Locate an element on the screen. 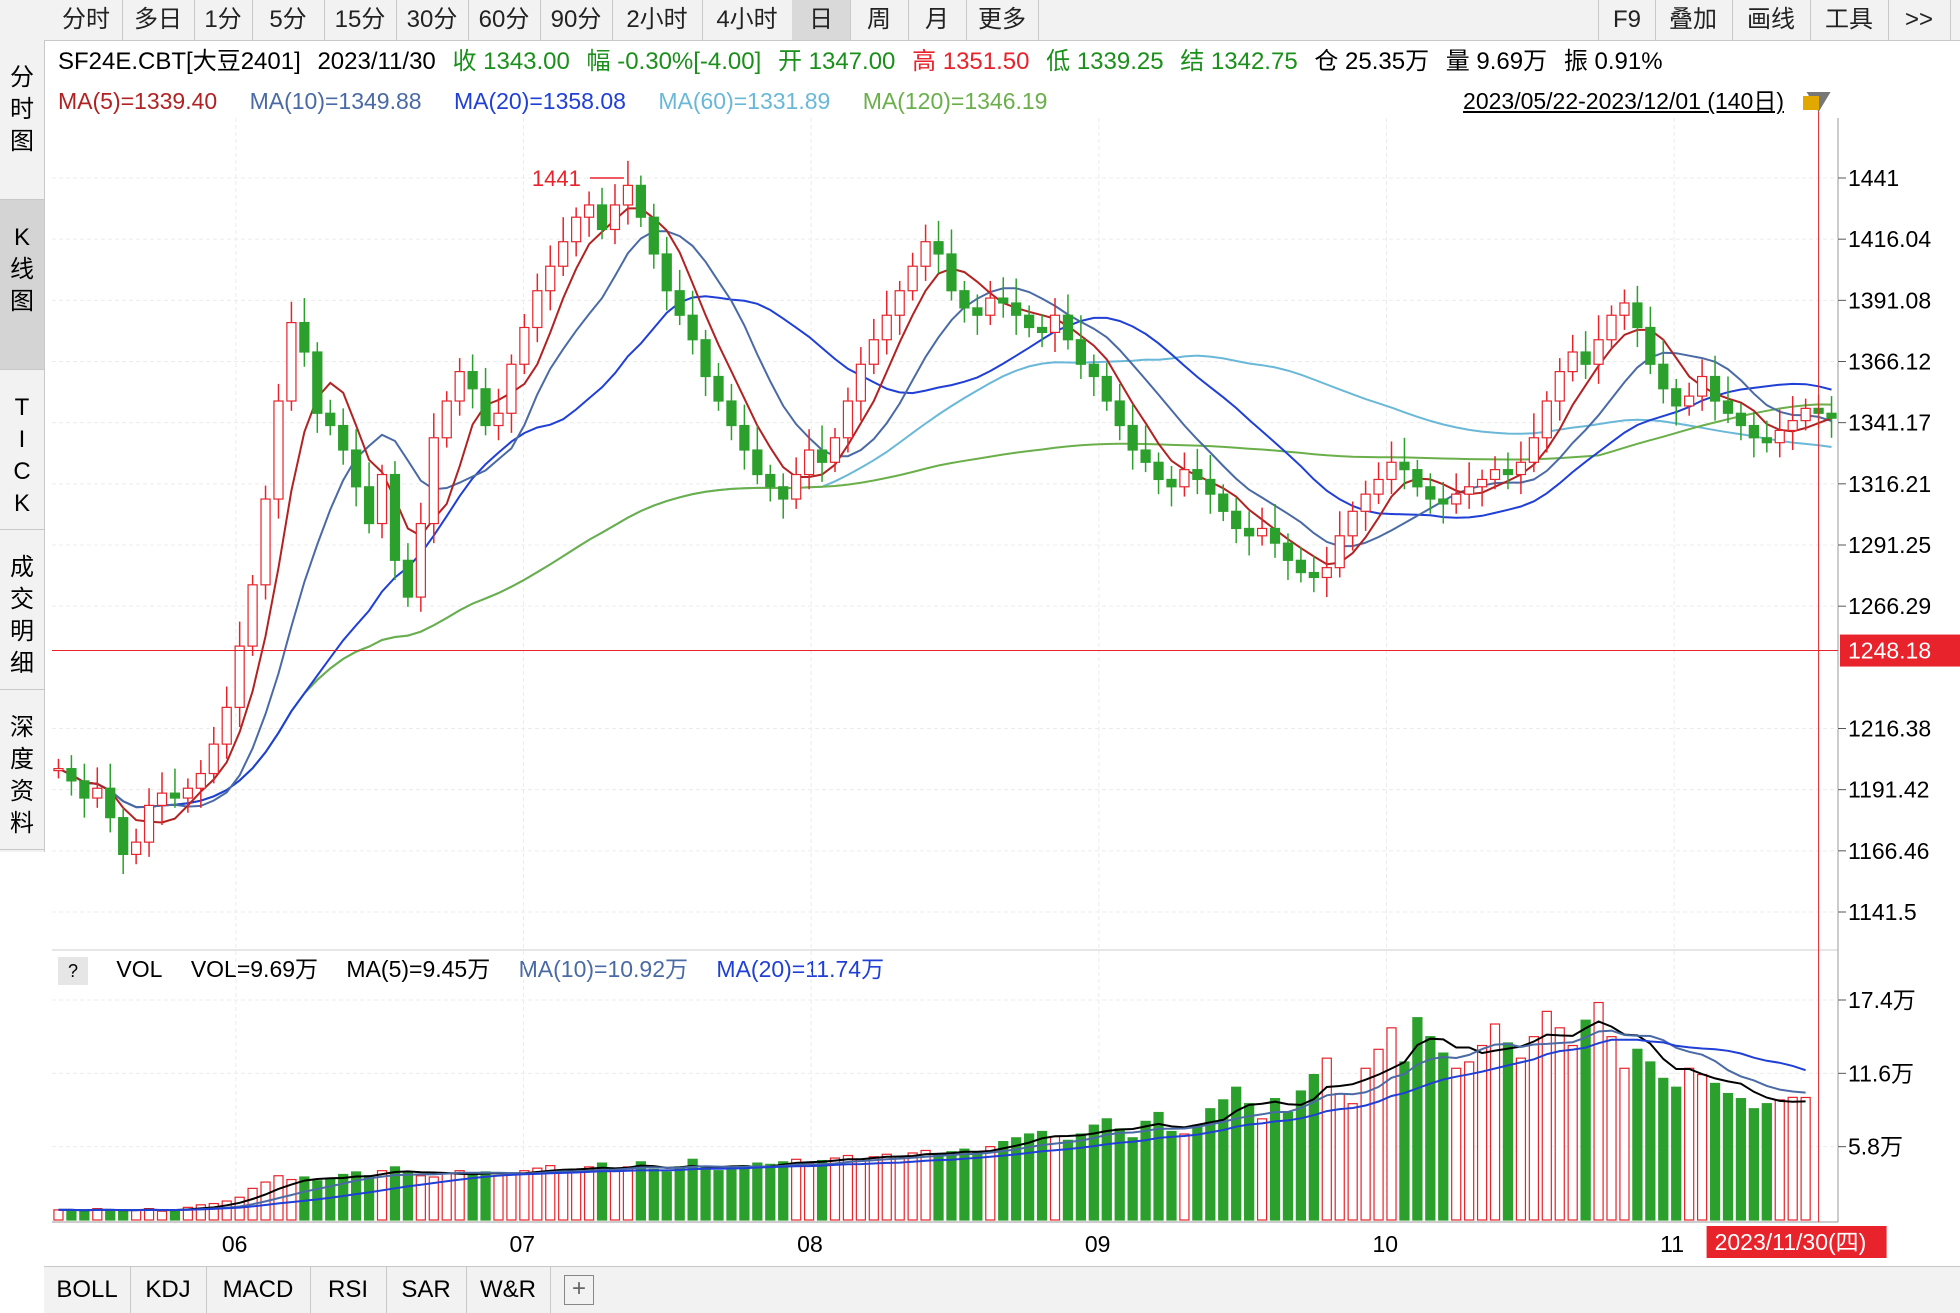 The height and width of the screenshot is (1313, 1960). timeframe-tab-2: 1分 is located at coordinates (223, 20).